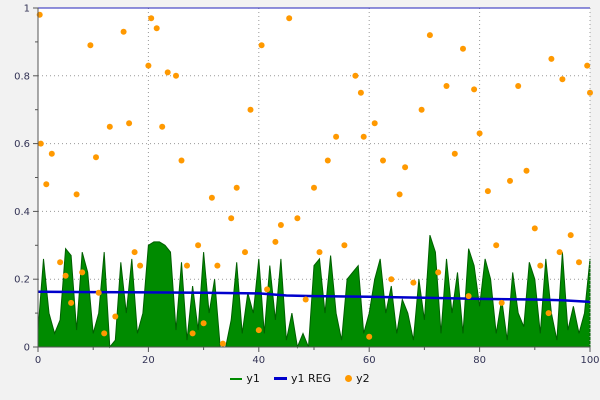 The width and height of the screenshot is (600, 400). I want to click on y-axis-tick-label: 1, so click(27, 9).